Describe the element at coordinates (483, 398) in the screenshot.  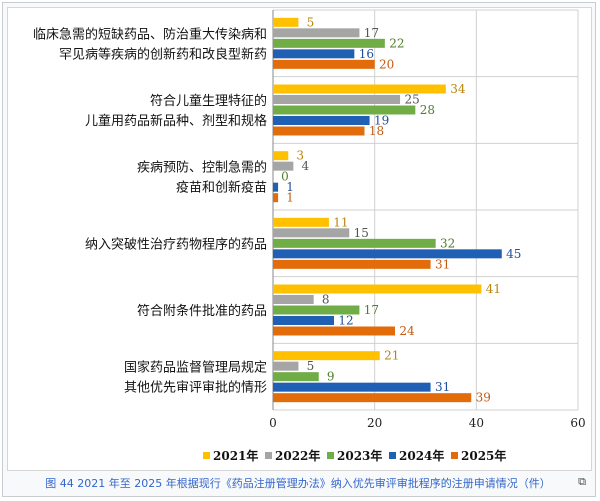
I see `data-label: 39` at that location.